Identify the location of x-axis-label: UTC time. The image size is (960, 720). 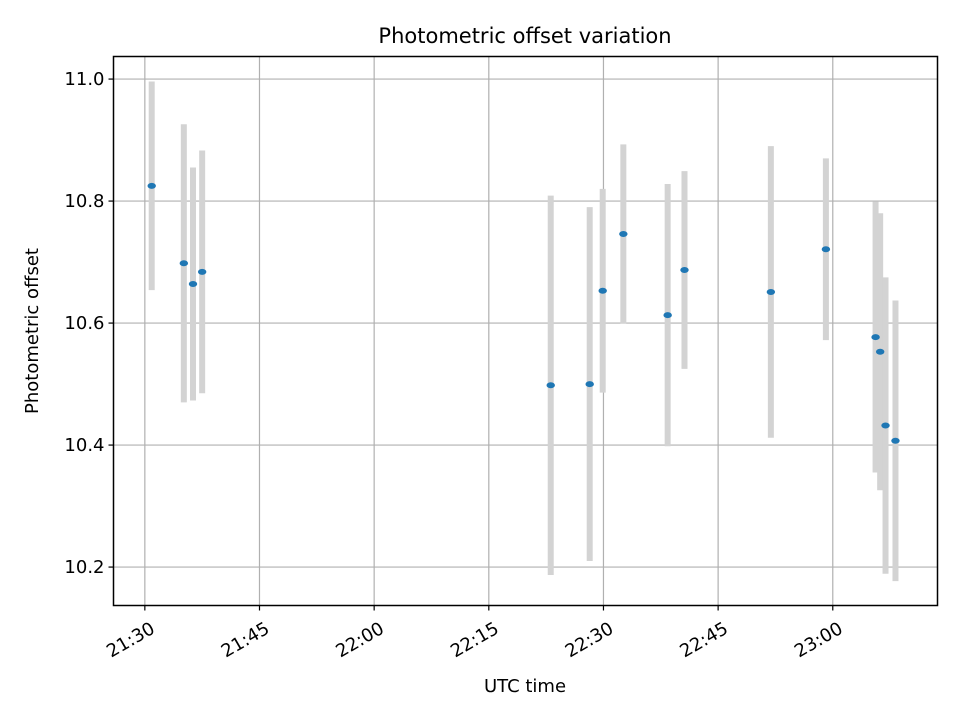
(525, 686).